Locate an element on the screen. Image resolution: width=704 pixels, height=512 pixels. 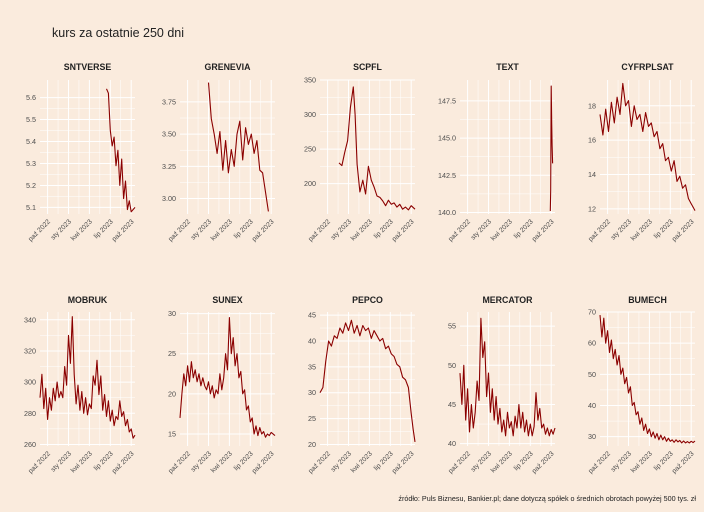
y-tick-label: 350 is located at coordinates (310, 80).